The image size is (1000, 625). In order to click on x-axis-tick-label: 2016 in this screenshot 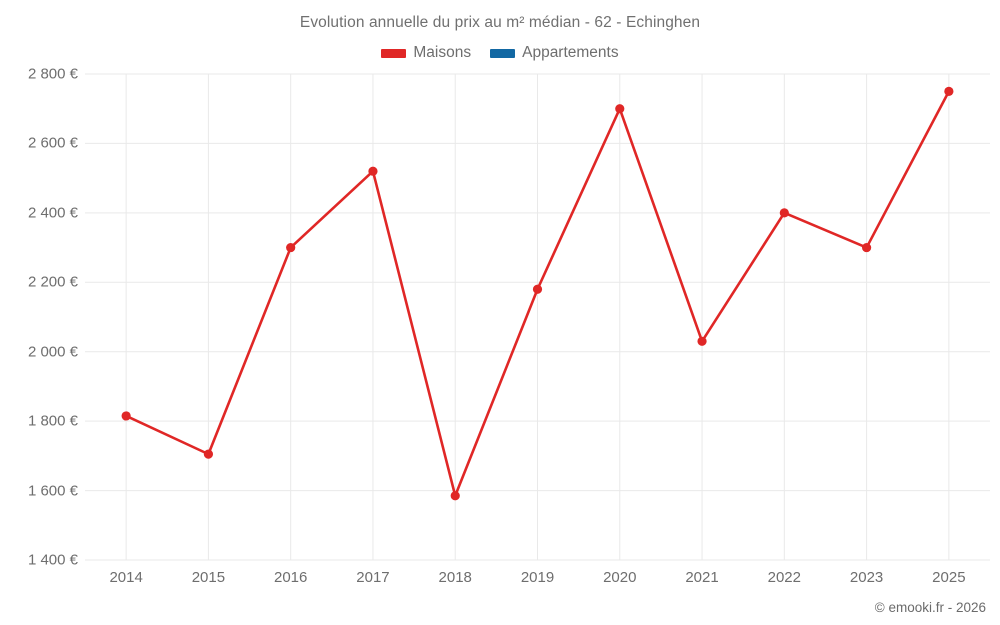, I will do `click(290, 577)`.